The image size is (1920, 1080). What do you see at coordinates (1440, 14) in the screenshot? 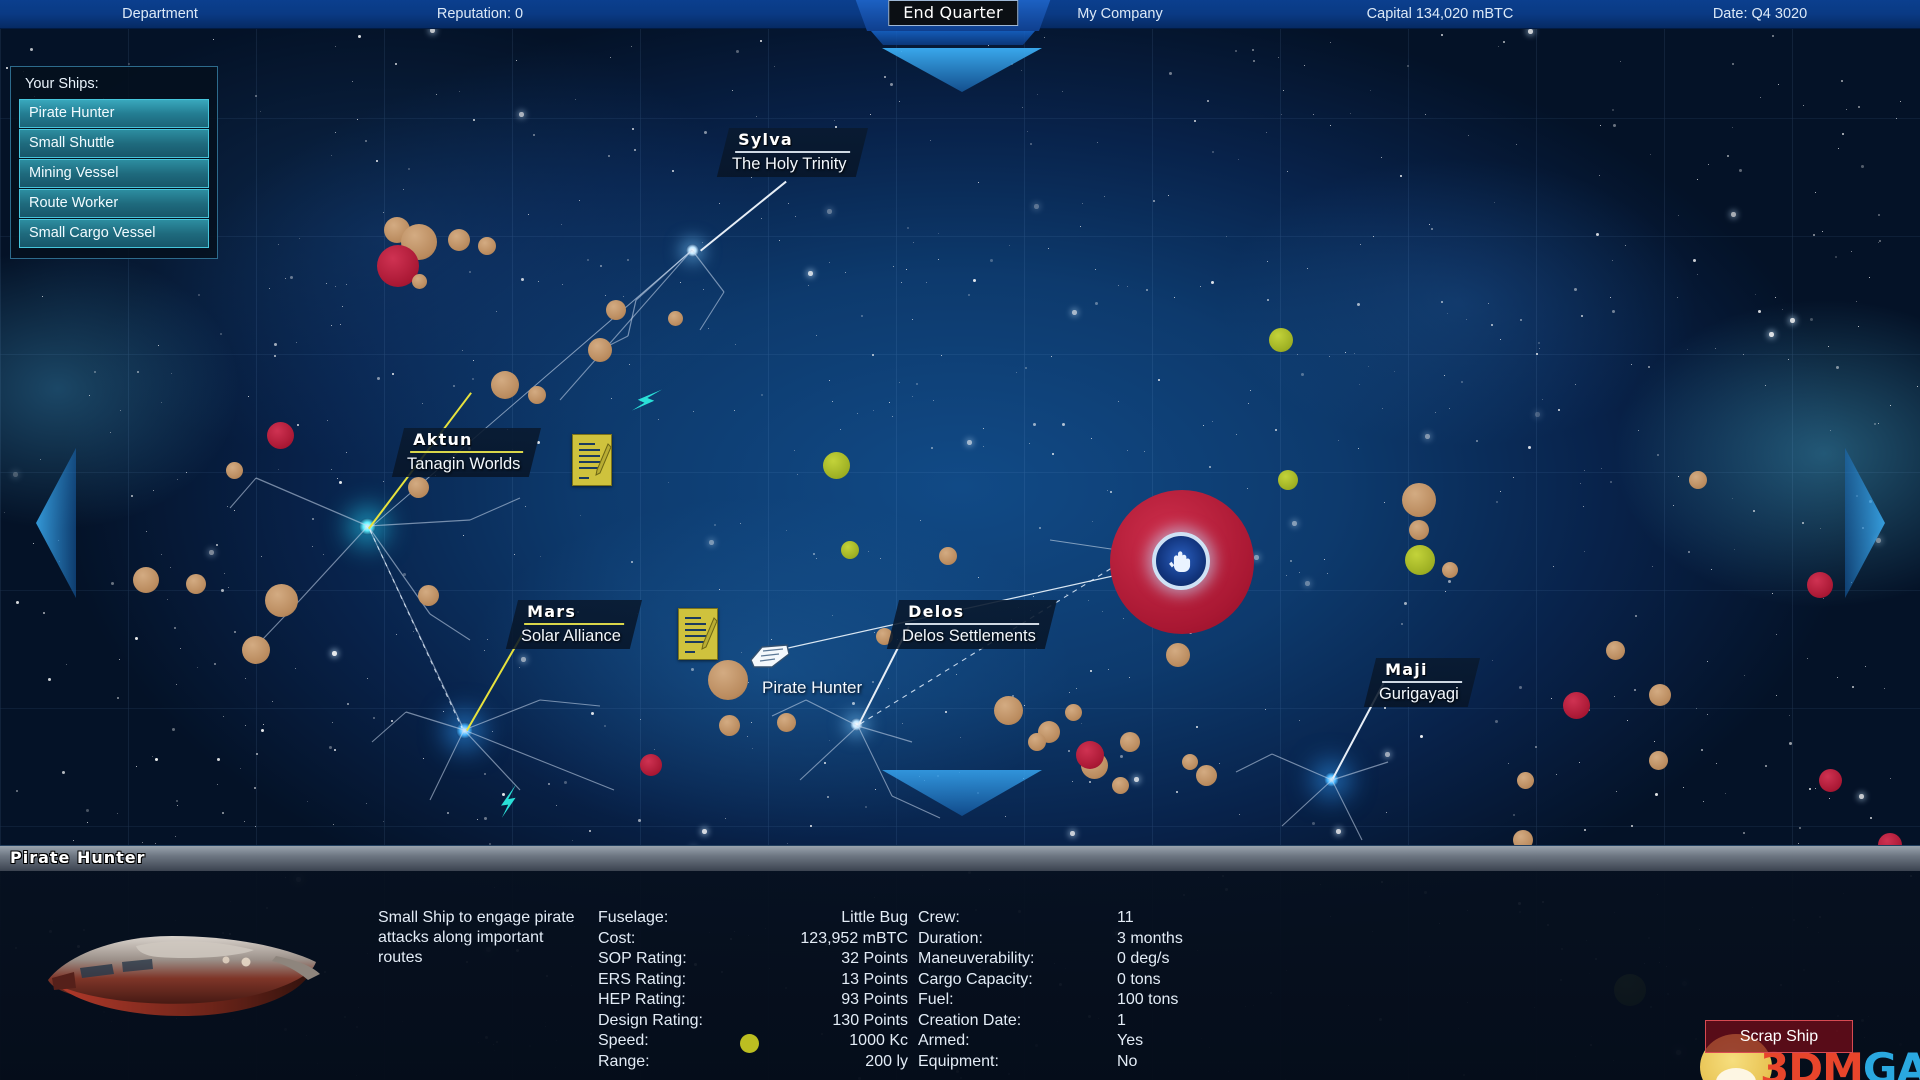
I see `capital-label: Capital 134,020 mBTC` at bounding box center [1440, 14].